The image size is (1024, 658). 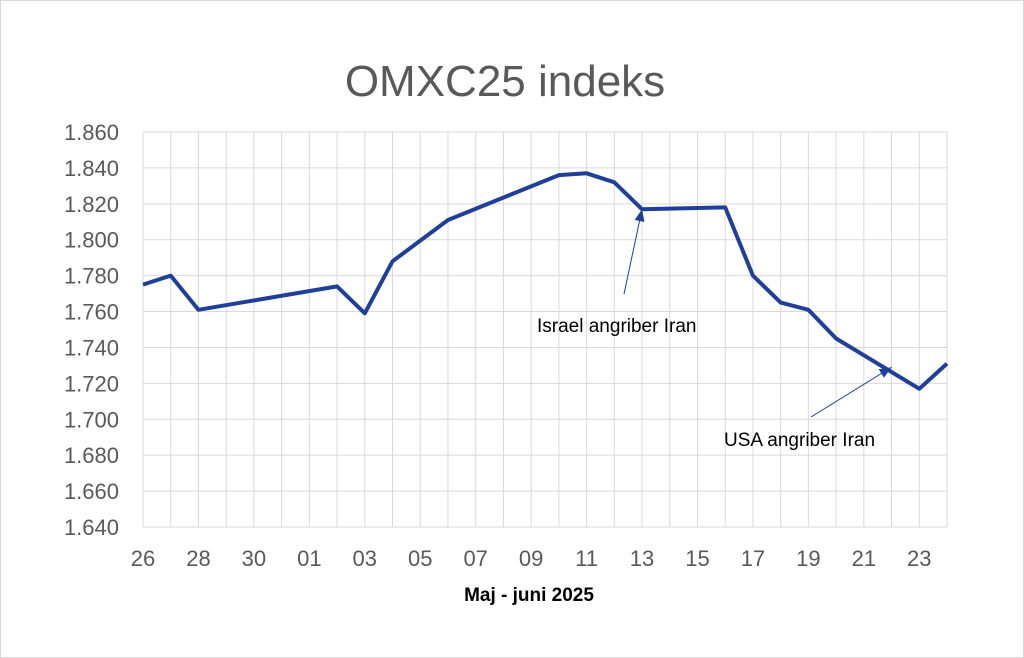 I want to click on x-tick-label: 05, so click(x=420, y=558).